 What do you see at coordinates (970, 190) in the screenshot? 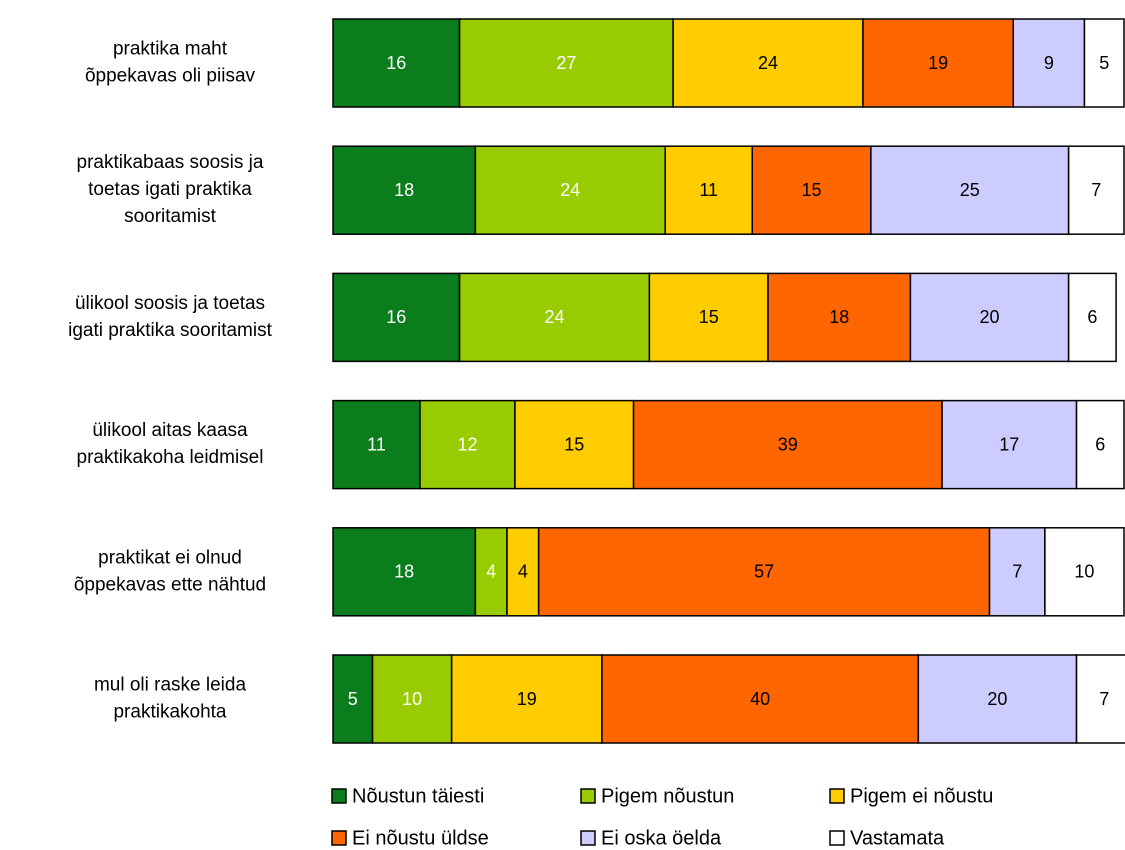
I see `value-label: 25` at bounding box center [970, 190].